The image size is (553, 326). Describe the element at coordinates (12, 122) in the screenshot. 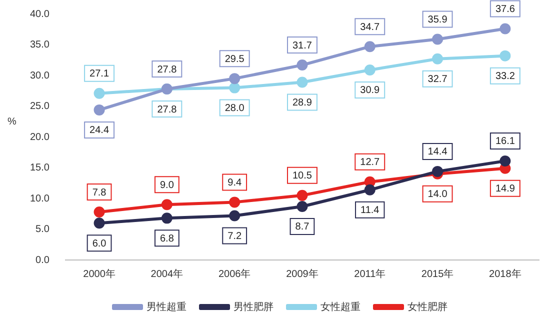

I see `y-axis-title: %` at that location.